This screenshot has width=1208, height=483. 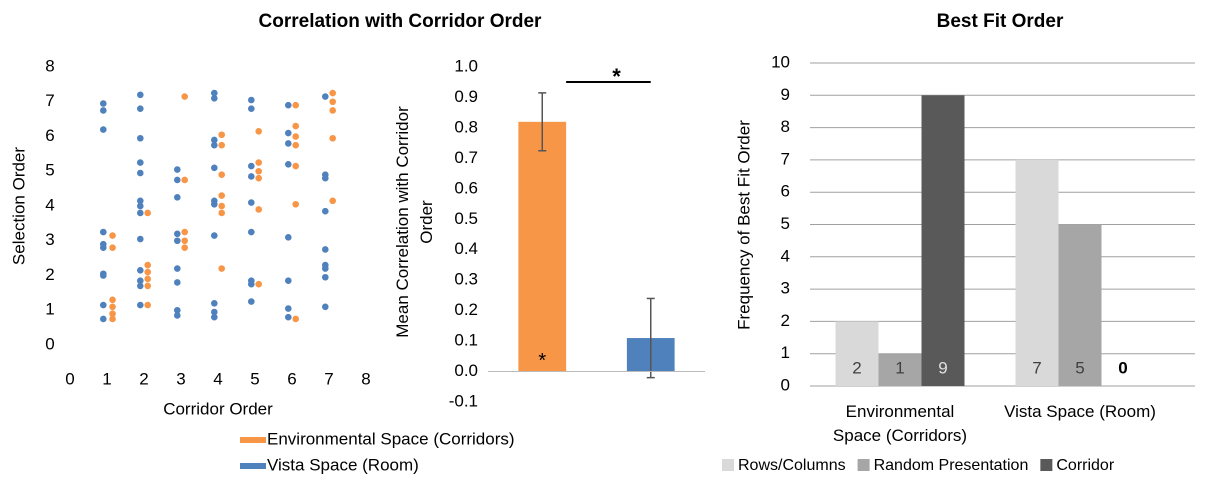 What do you see at coordinates (466, 96) in the screenshot?
I see `y-tick-label: 0.9` at bounding box center [466, 96].